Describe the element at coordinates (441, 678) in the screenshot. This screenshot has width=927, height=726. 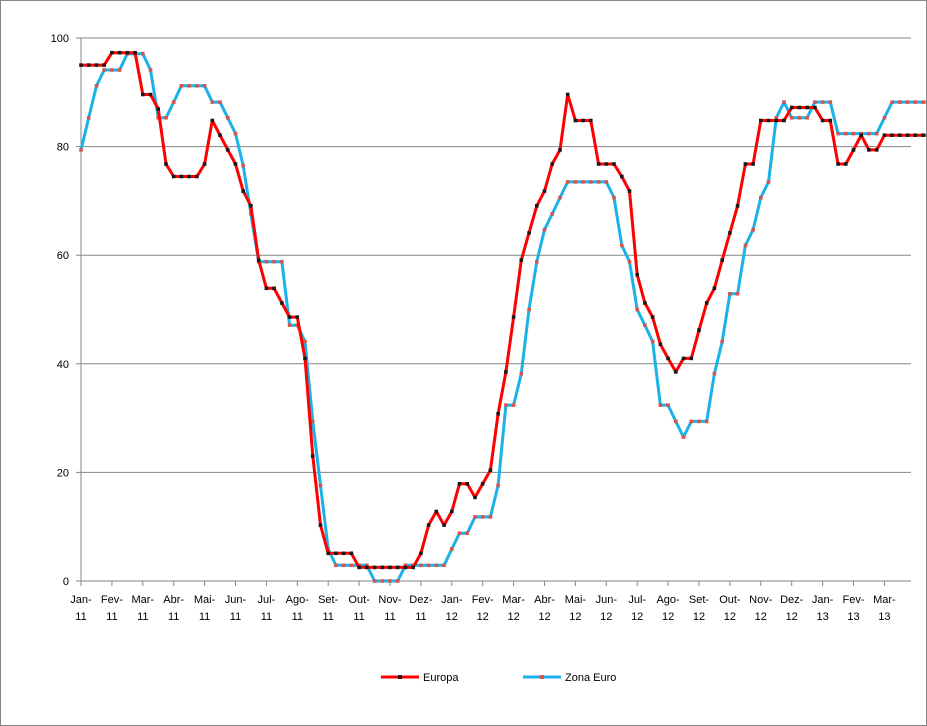
I see `legend-label: Europa` at that location.